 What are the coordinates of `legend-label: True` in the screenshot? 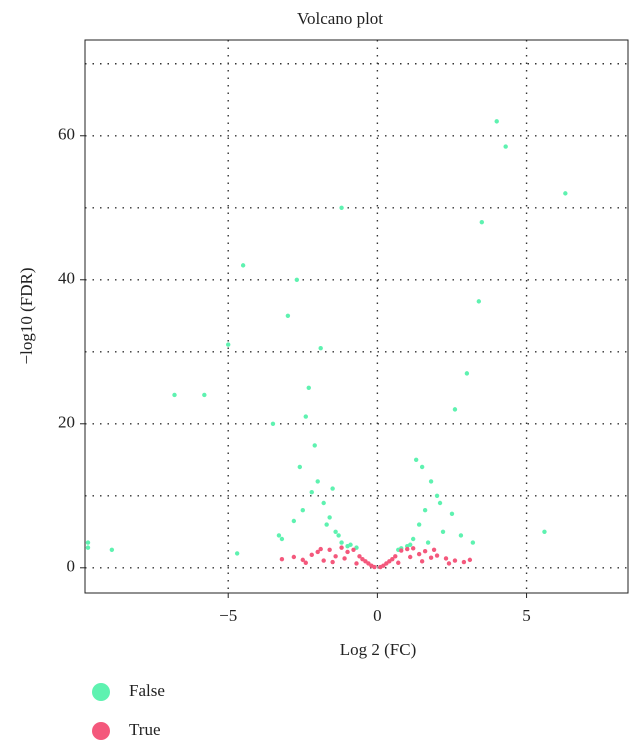 It's located at (145, 729).